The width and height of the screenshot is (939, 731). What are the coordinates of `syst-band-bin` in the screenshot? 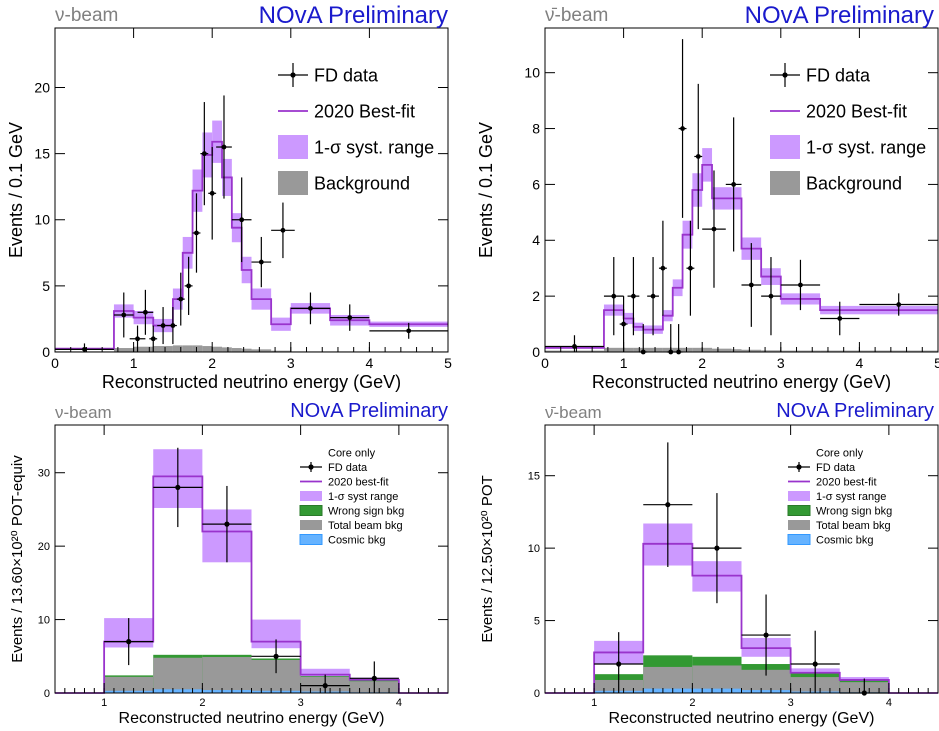 It's located at (325, 673).